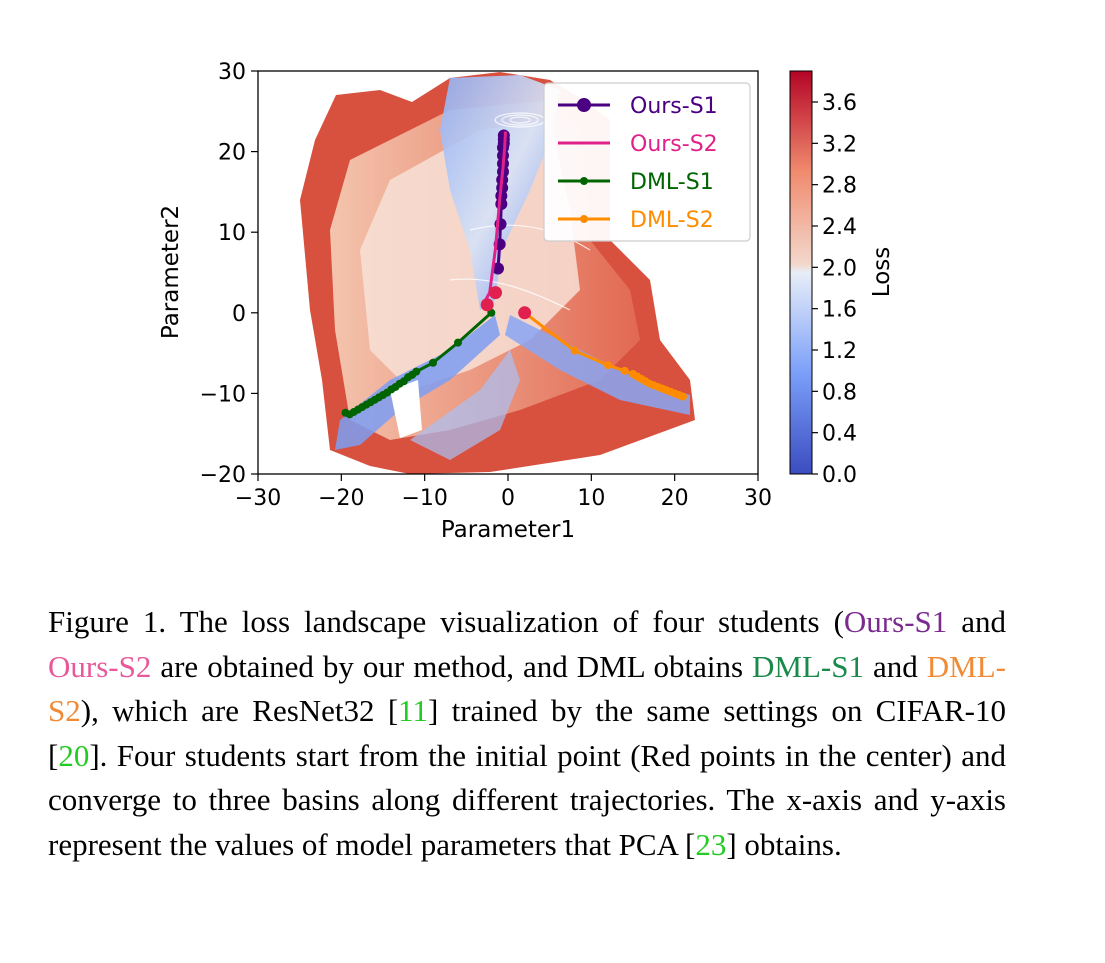  What do you see at coordinates (100, 666) in the screenshot?
I see `caption-ours-s2: Ours-S2` at bounding box center [100, 666].